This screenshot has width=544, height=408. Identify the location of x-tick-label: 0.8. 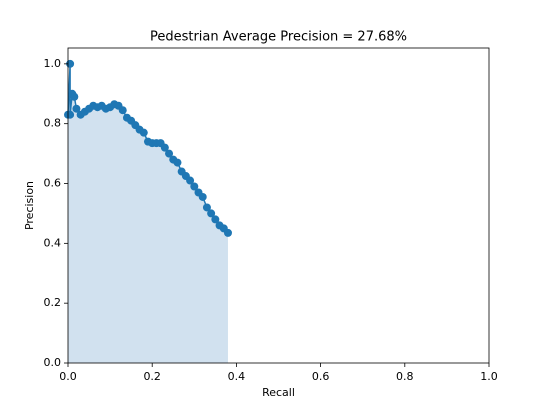
(405, 376).